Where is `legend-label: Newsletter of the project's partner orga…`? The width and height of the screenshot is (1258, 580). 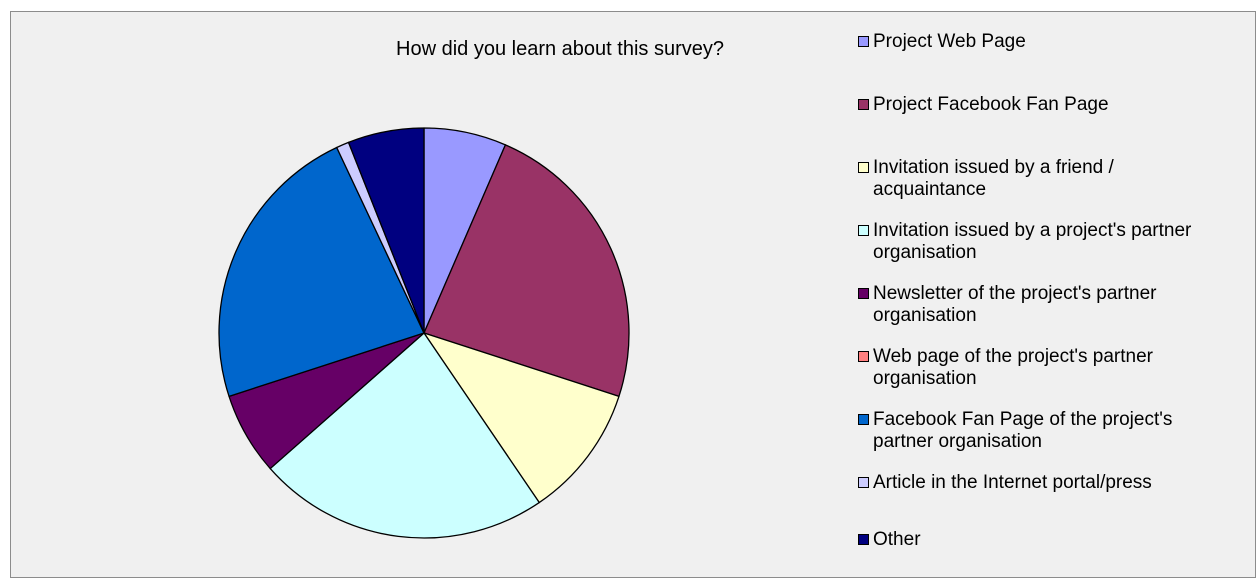 legend-label: Newsletter of the project's partner orga… is located at coordinates (1015, 304).